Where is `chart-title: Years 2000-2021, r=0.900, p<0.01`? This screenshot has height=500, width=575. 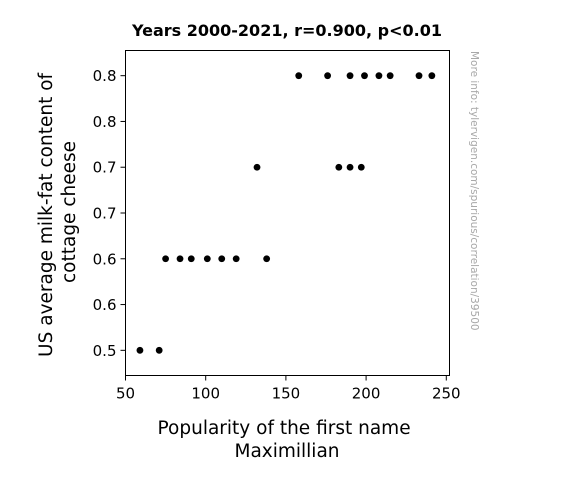
chart-title: Years 2000-2021, r=0.900, p<0.01 is located at coordinates (286, 30).